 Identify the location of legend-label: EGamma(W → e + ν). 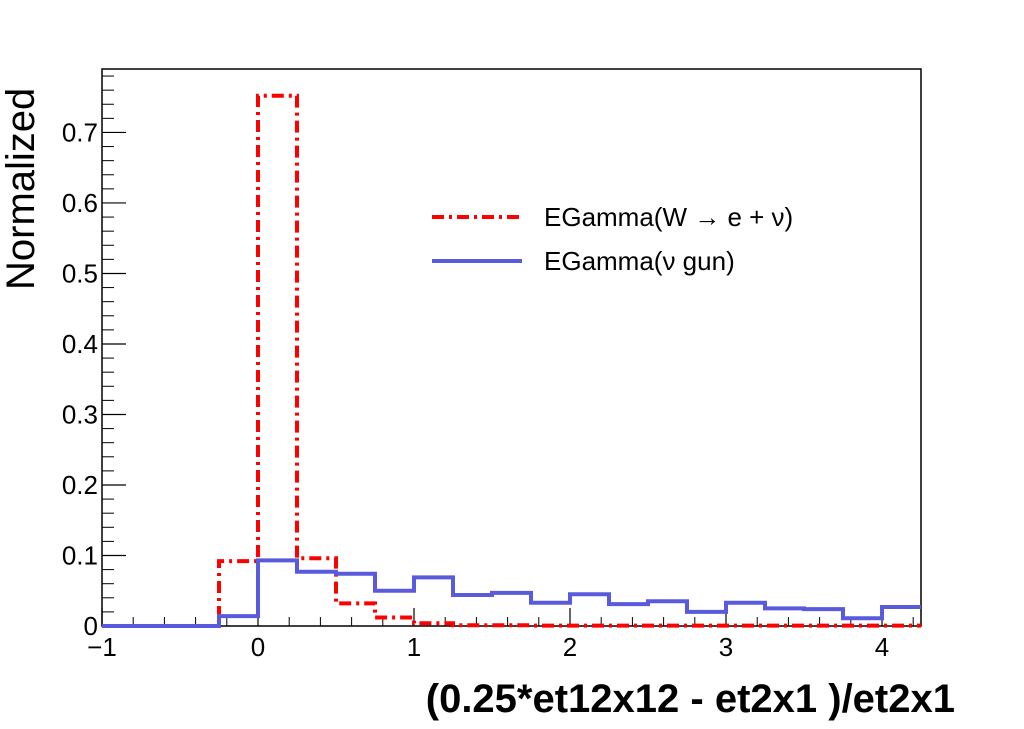
(668, 217).